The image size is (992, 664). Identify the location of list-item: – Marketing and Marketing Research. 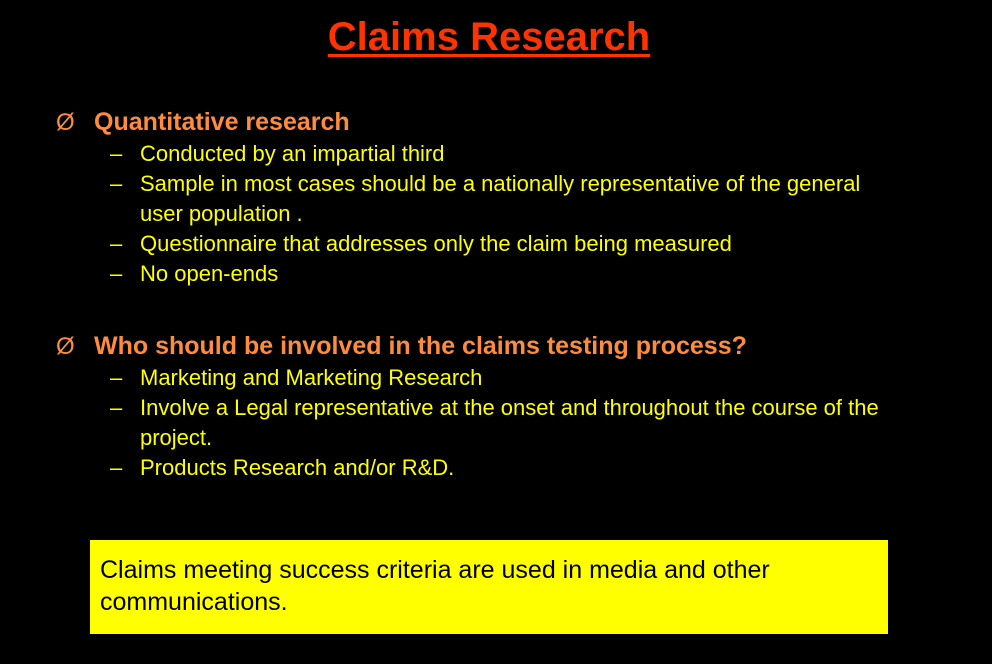
(506, 378).